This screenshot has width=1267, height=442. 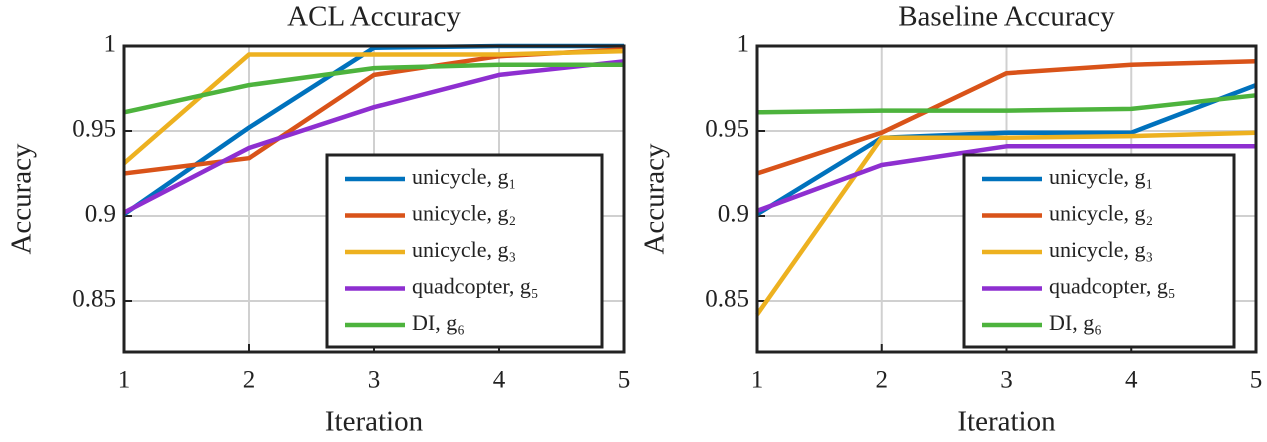 I want to click on chart-title: ACL Accuracy, so click(x=374, y=17).